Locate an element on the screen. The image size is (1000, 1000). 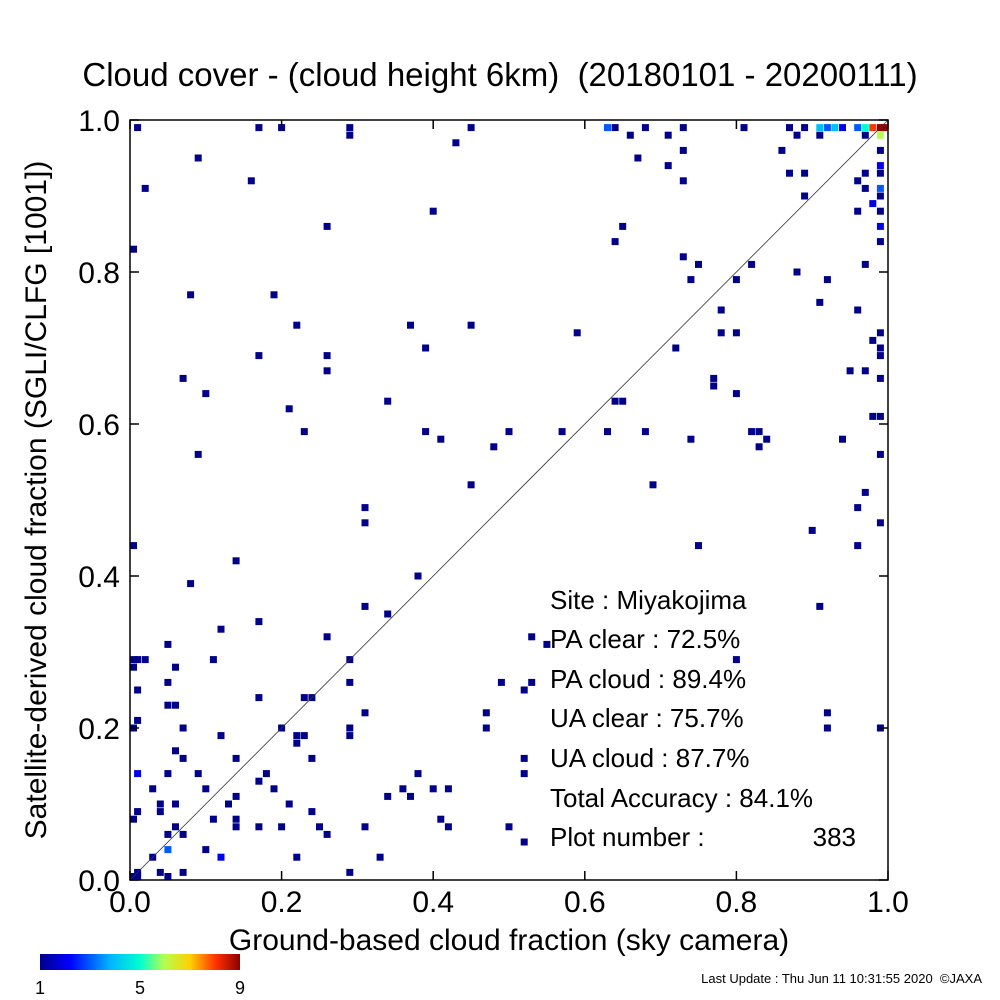
y-tick-label: 0.6 is located at coordinates (99, 425).